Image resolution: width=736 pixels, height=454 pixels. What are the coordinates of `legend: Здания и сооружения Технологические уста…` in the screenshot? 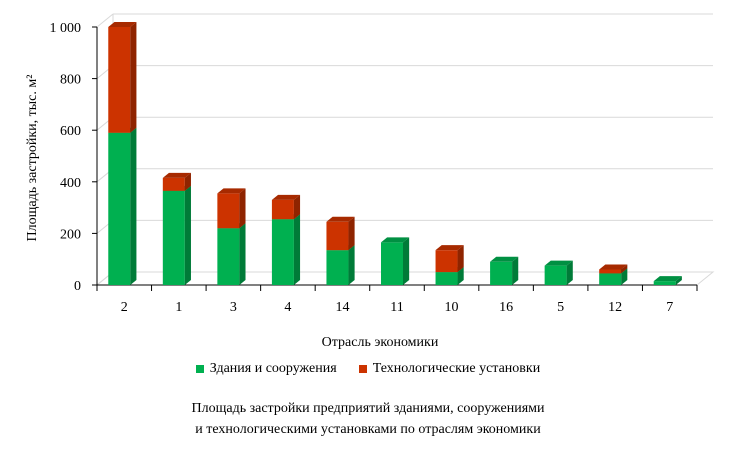 It's located at (368, 369).